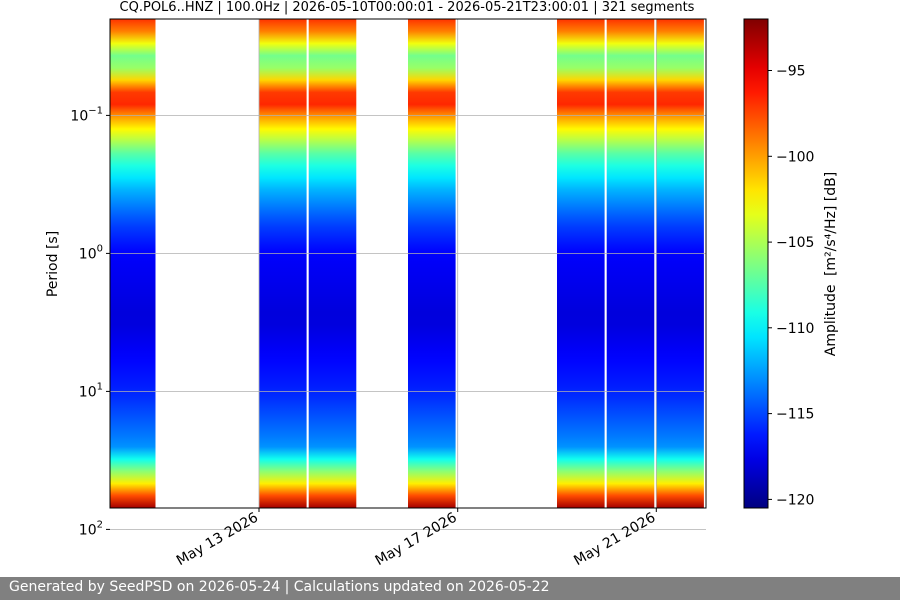 The height and width of the screenshot is (600, 900). I want to click on colorbar-label: Amplitude [m²/s⁴/Hz] [dB], so click(831, 264).